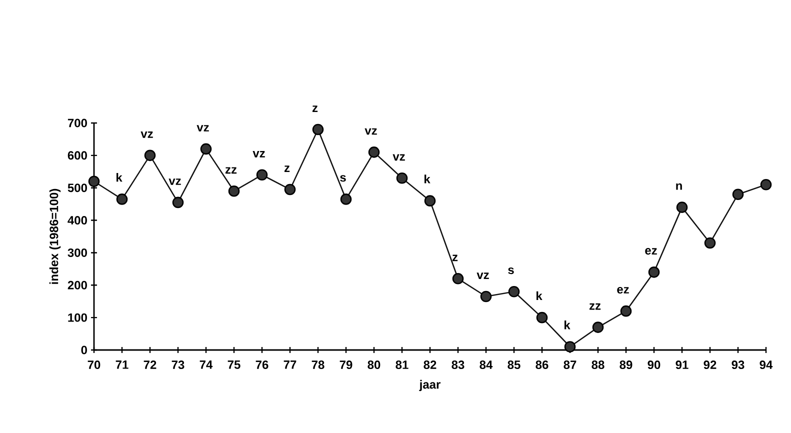  I want to click on y-tick-label: 400, so click(77, 220).